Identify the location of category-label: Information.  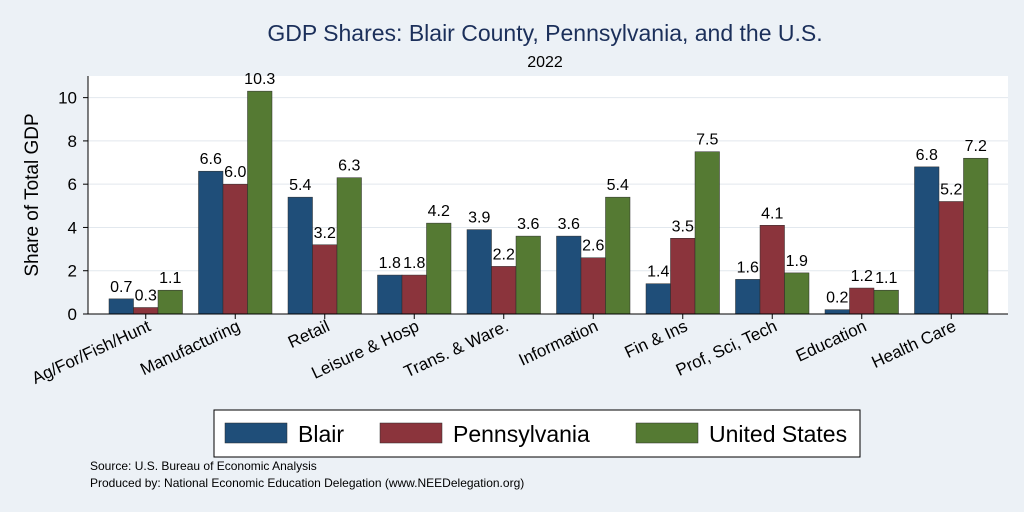
(558, 342).